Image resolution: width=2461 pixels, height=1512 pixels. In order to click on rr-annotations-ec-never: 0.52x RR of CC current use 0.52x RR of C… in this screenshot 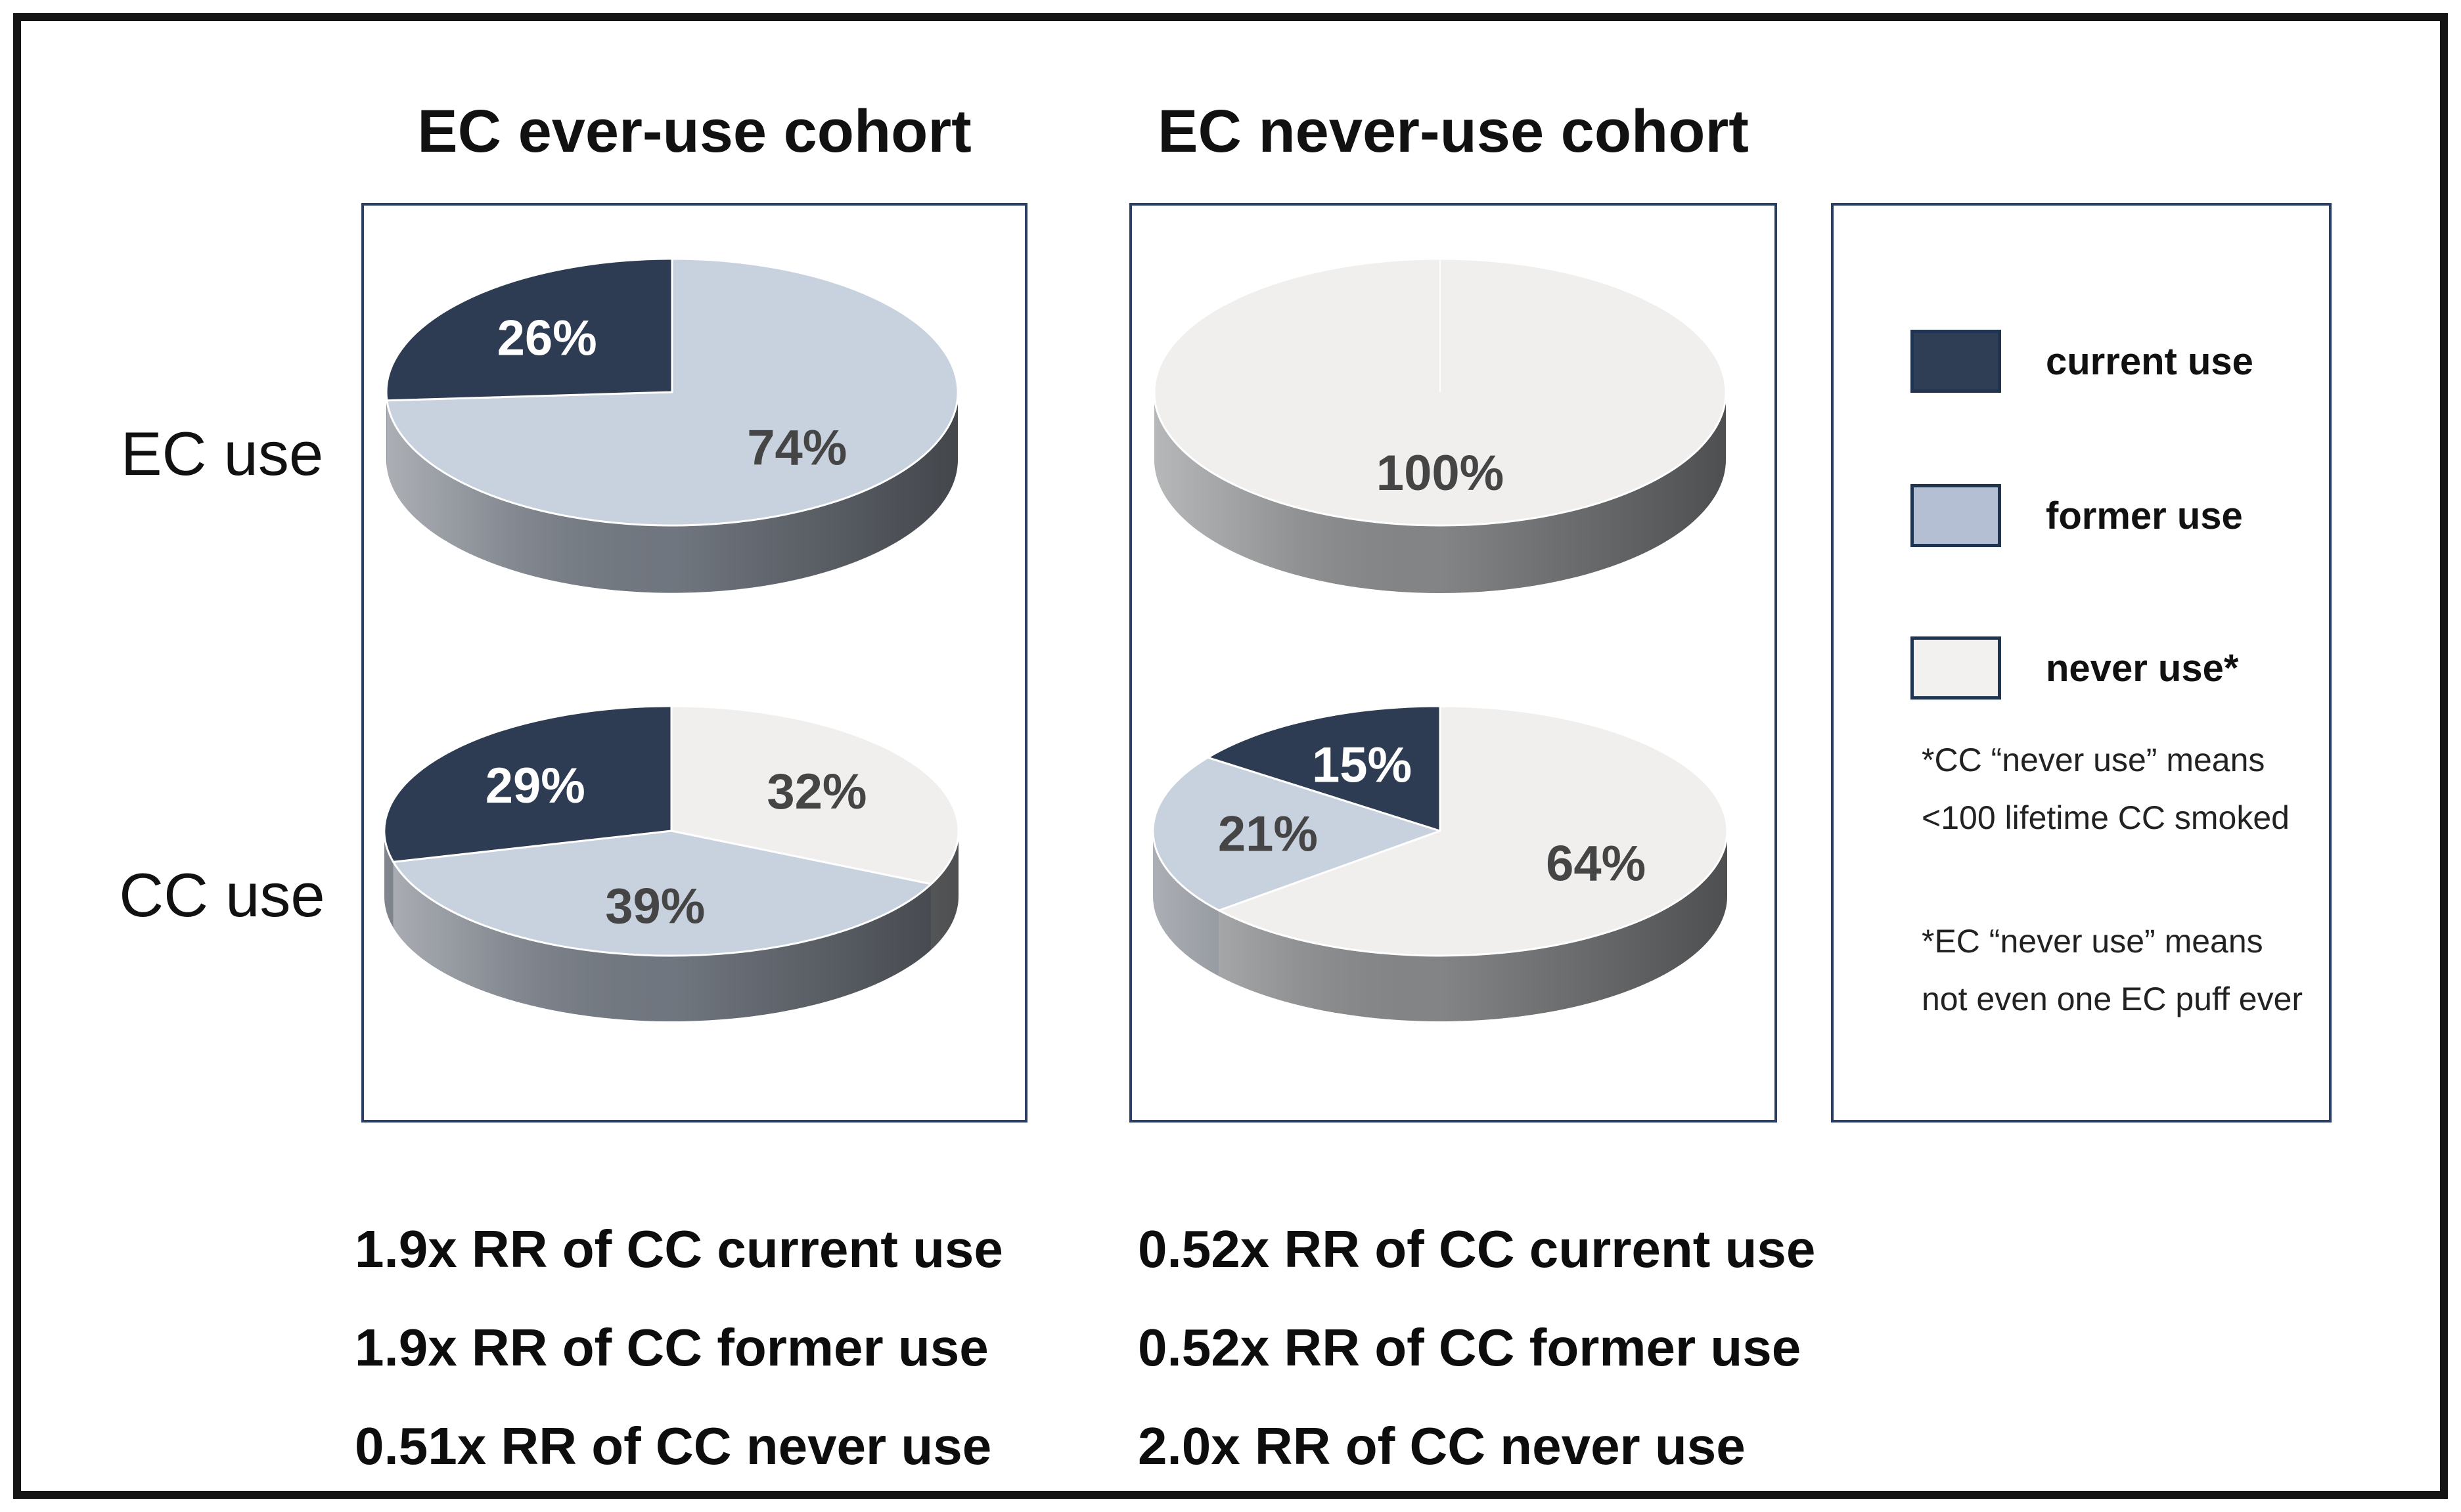, I will do `click(1476, 1348)`.